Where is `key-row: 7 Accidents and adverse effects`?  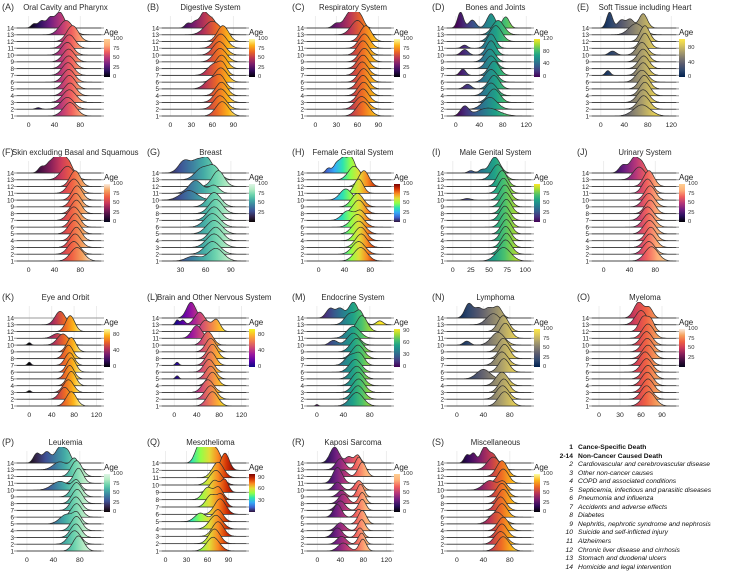 key-row: 7 Accidents and adverse effects is located at coordinates (638, 508).